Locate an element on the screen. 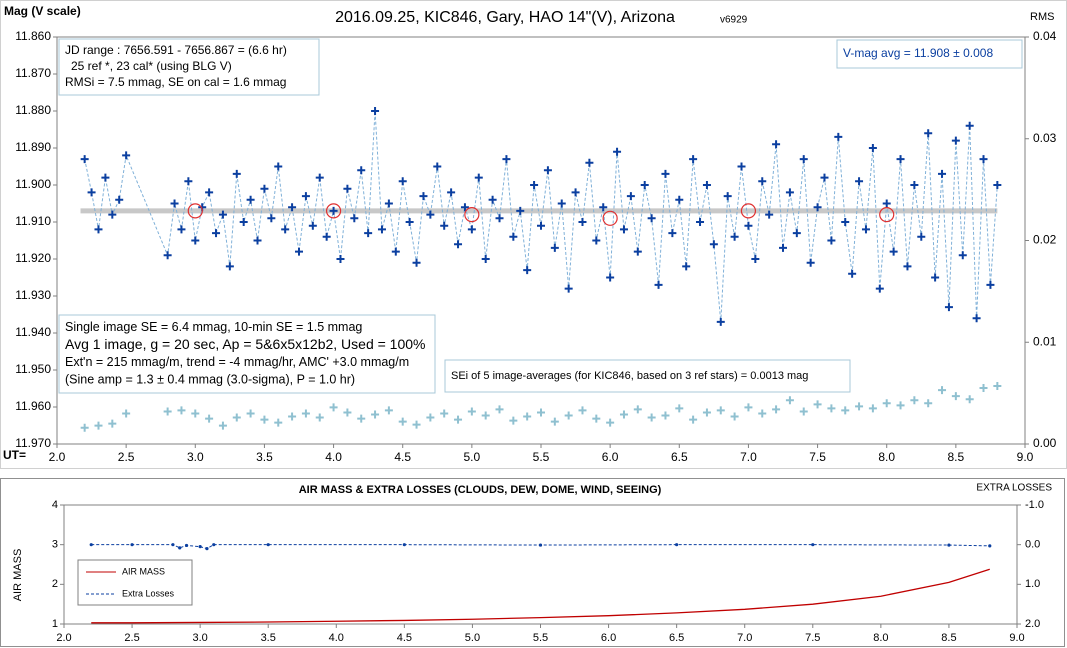 This screenshot has width=1067, height=648. annotation-text: 25 ref *, 23 cal* (using BLG V) is located at coordinates (151, 66).